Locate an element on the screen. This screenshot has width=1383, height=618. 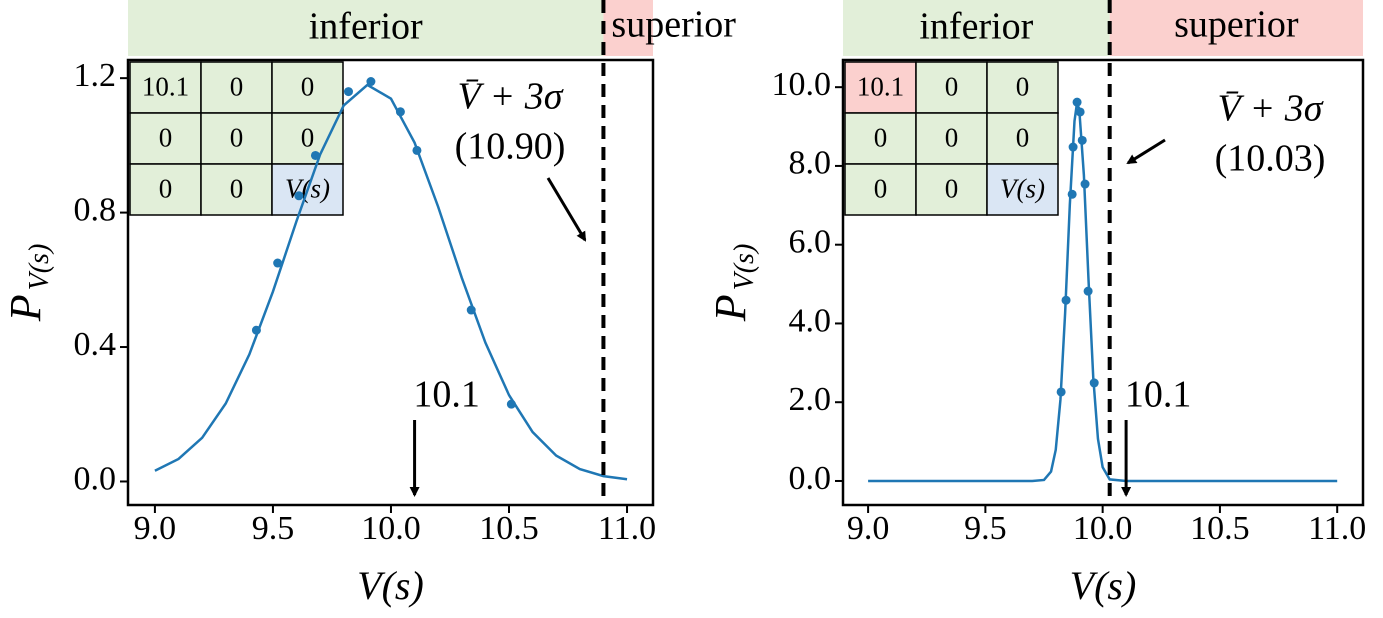
y-tick-label: 6.0 is located at coordinates (810, 241).